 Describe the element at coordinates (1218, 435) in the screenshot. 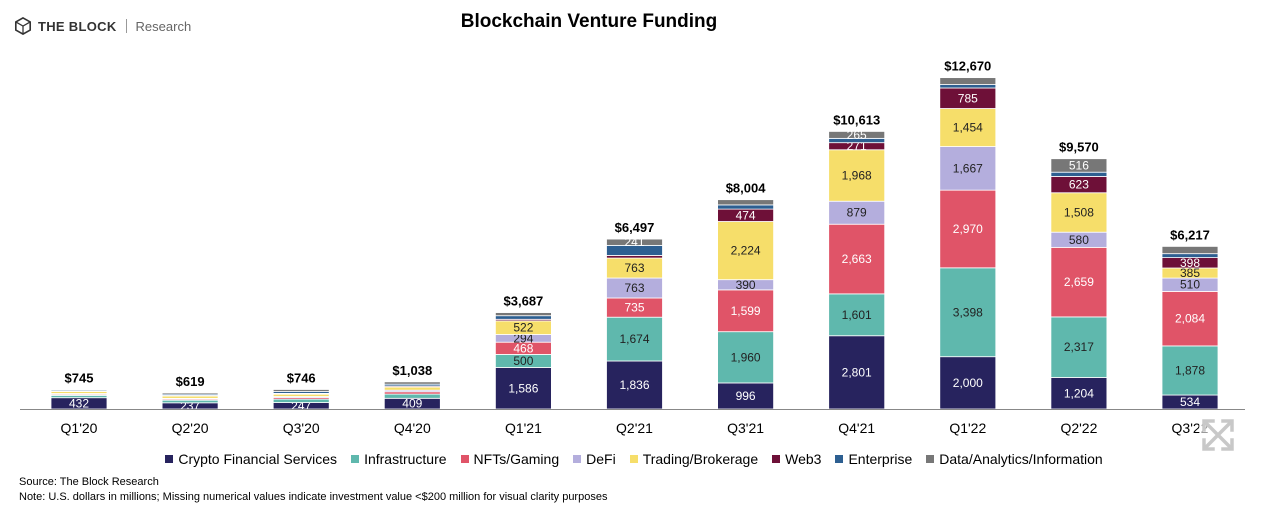

I see `expand-icon` at that location.